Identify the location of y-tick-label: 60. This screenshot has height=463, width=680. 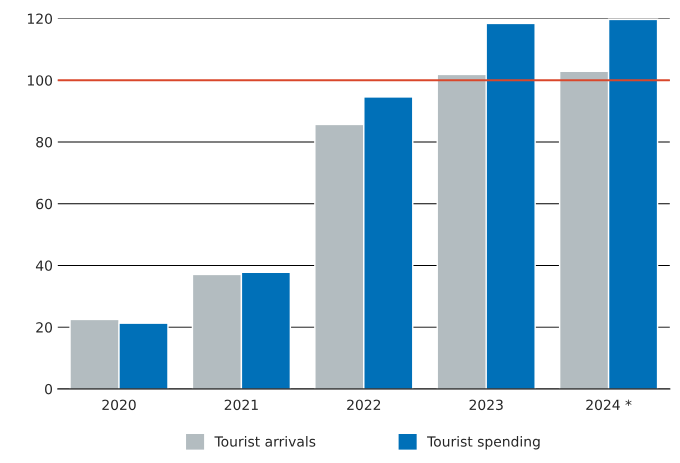
(44, 204).